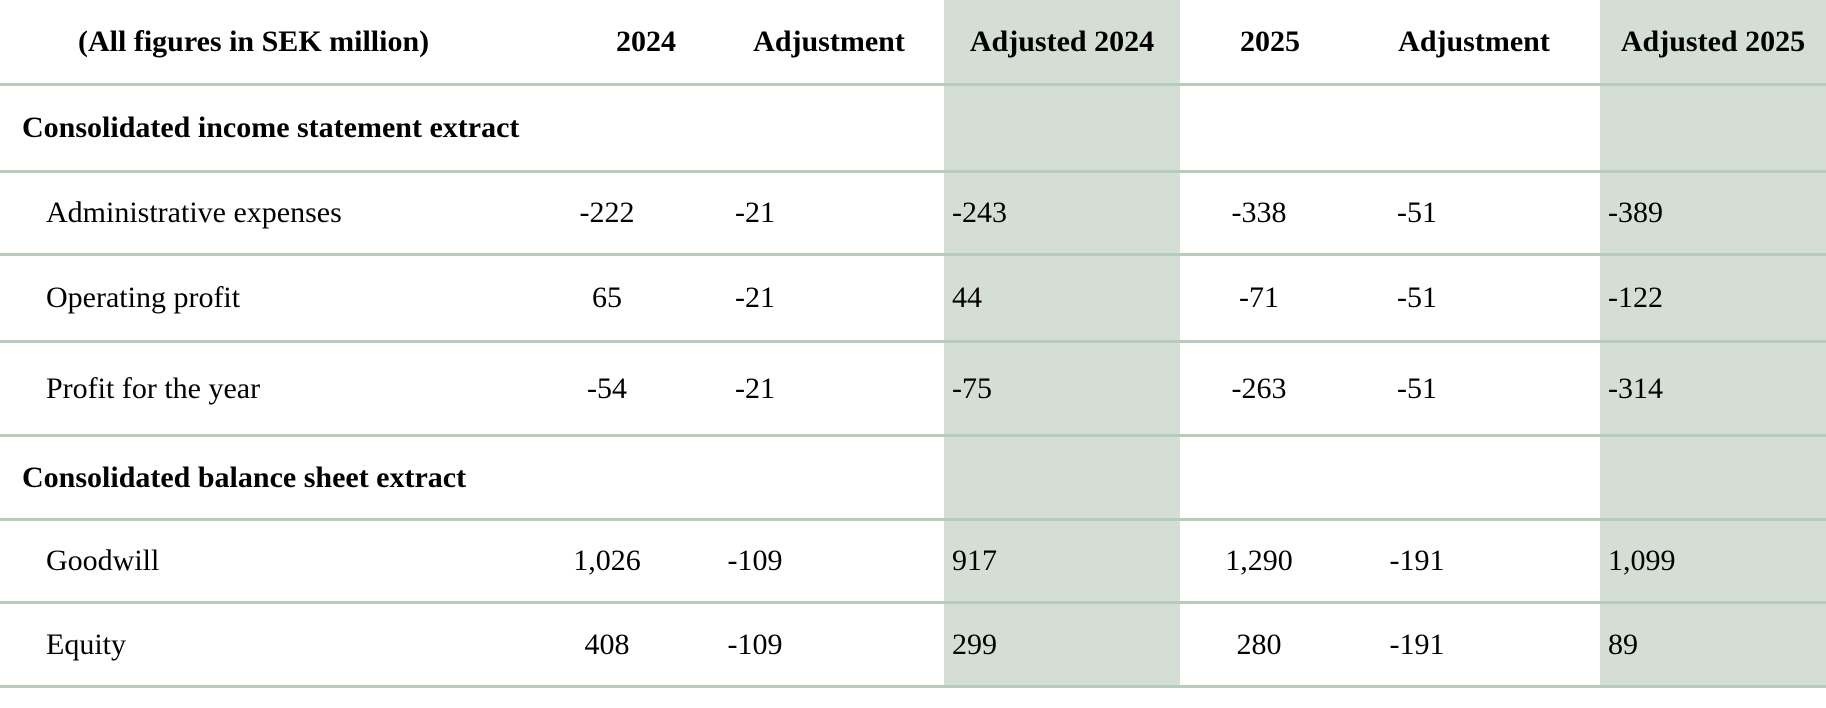 Image resolution: width=1826 pixels, height=708 pixels. What do you see at coordinates (913, 479) in the screenshot?
I see `section-row-balance-sheet: Consolidated balance sheet extract` at bounding box center [913, 479].